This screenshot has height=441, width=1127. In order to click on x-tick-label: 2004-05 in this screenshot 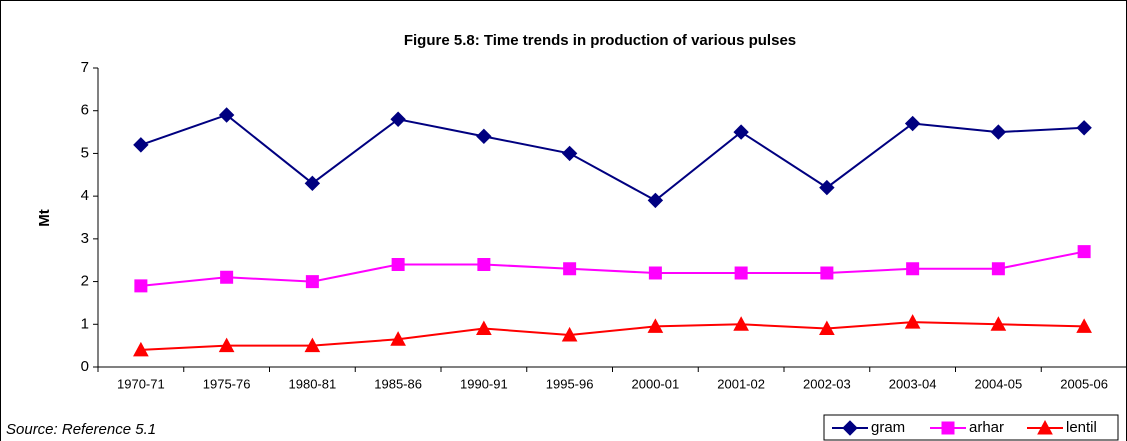, I will do `click(999, 383)`.